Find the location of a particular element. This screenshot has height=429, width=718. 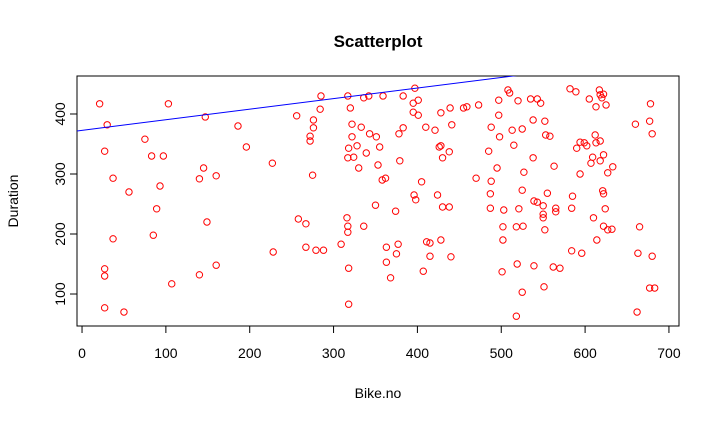

x-tick-label: 500 is located at coordinates (502, 353).